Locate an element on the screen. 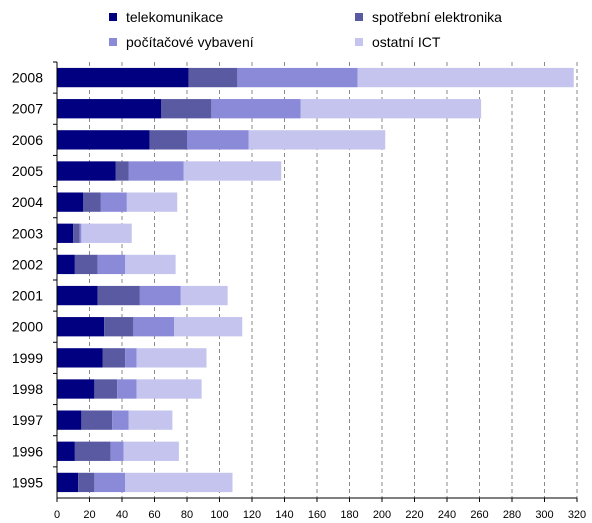 The width and height of the screenshot is (592, 523). y-tick-label-1999: 1999 is located at coordinates (27, 358).